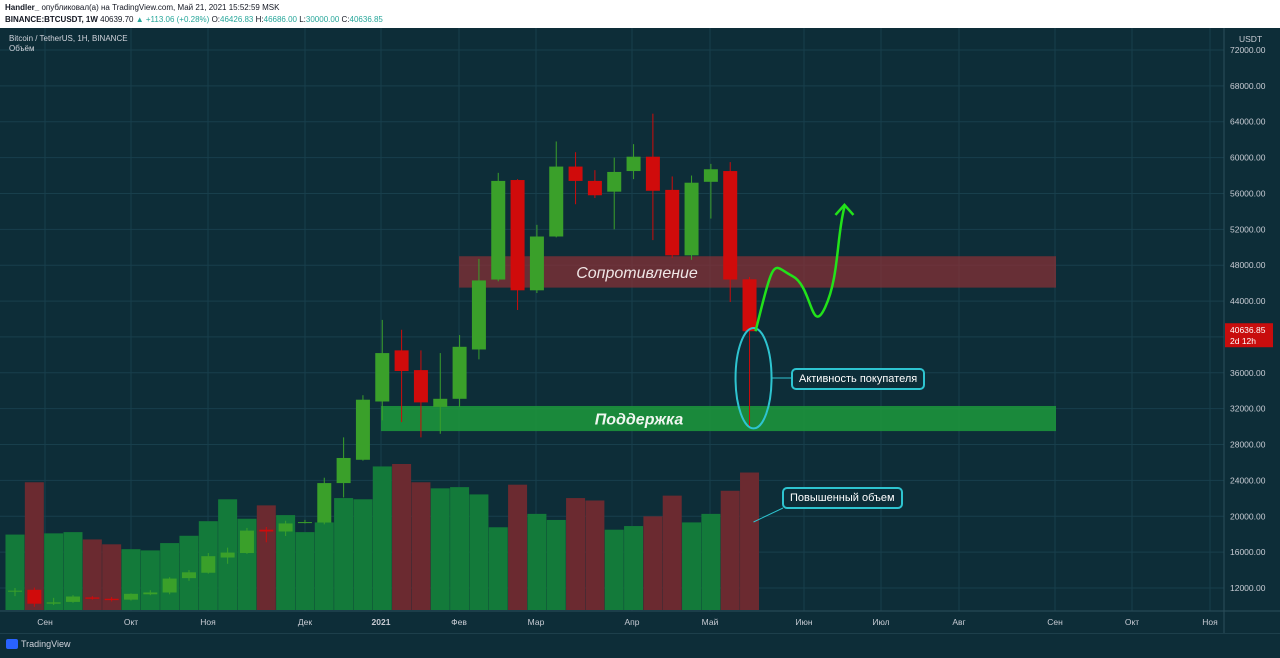  What do you see at coordinates (1248, 588) in the screenshot?
I see `y-tick-label: 12000.00` at bounding box center [1248, 588].